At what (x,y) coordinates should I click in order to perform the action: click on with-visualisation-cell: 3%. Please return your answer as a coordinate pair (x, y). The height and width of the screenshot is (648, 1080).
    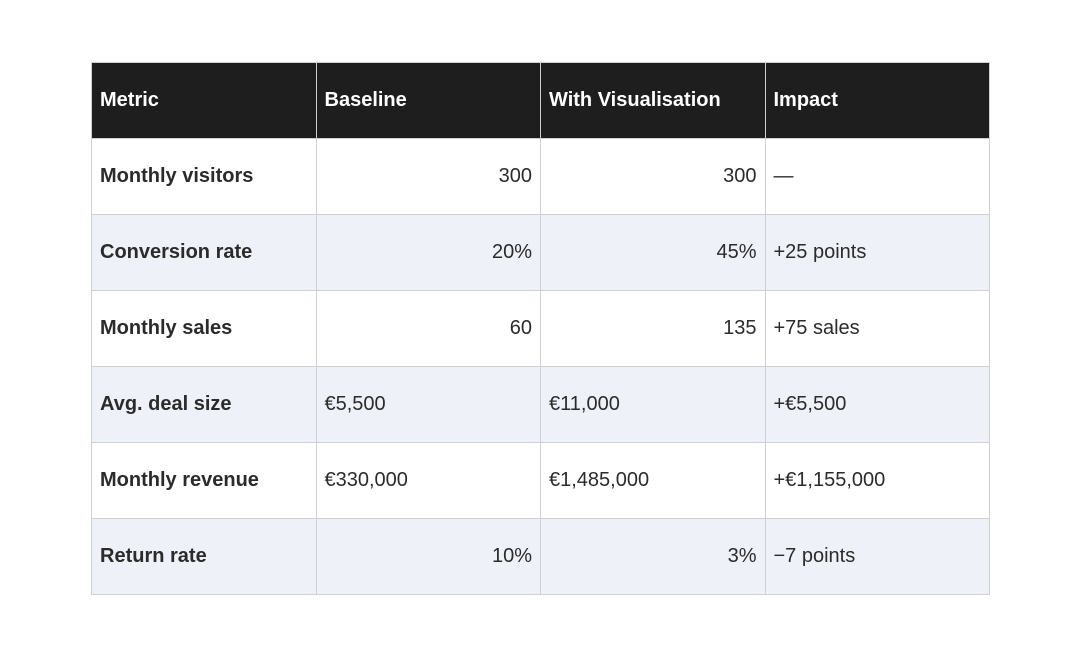
    Looking at the image, I should click on (653, 556).